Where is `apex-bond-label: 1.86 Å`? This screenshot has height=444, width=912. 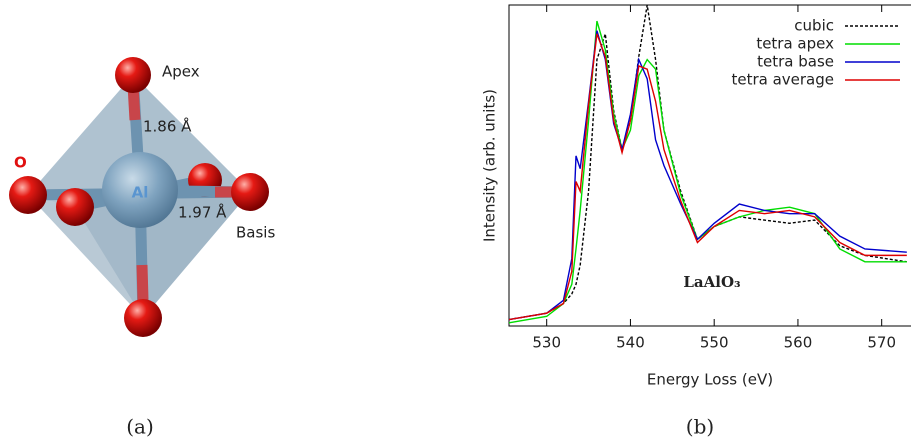 apex-bond-label: 1.86 Å is located at coordinates (167, 126).